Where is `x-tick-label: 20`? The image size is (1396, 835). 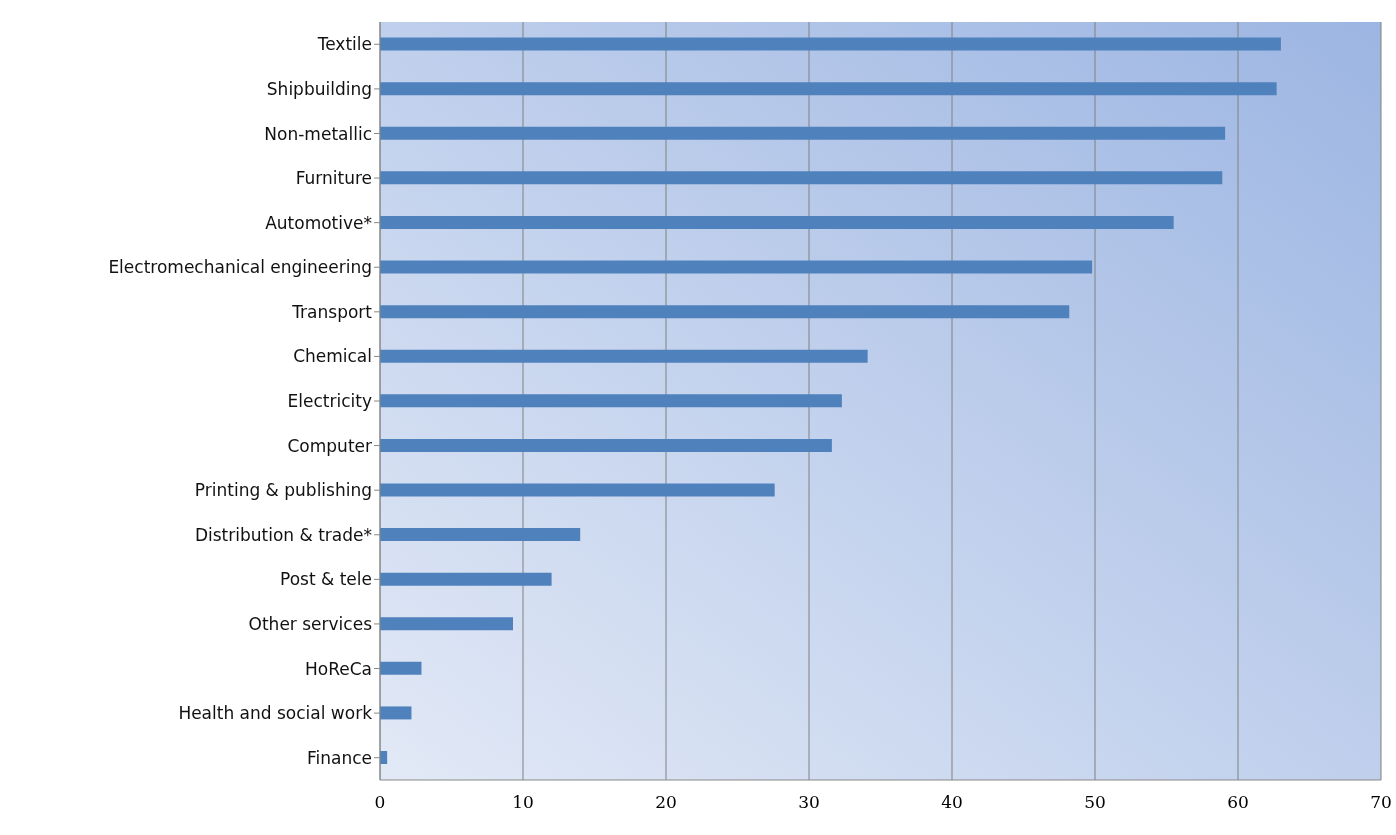 x-tick-label: 20 is located at coordinates (666, 802).